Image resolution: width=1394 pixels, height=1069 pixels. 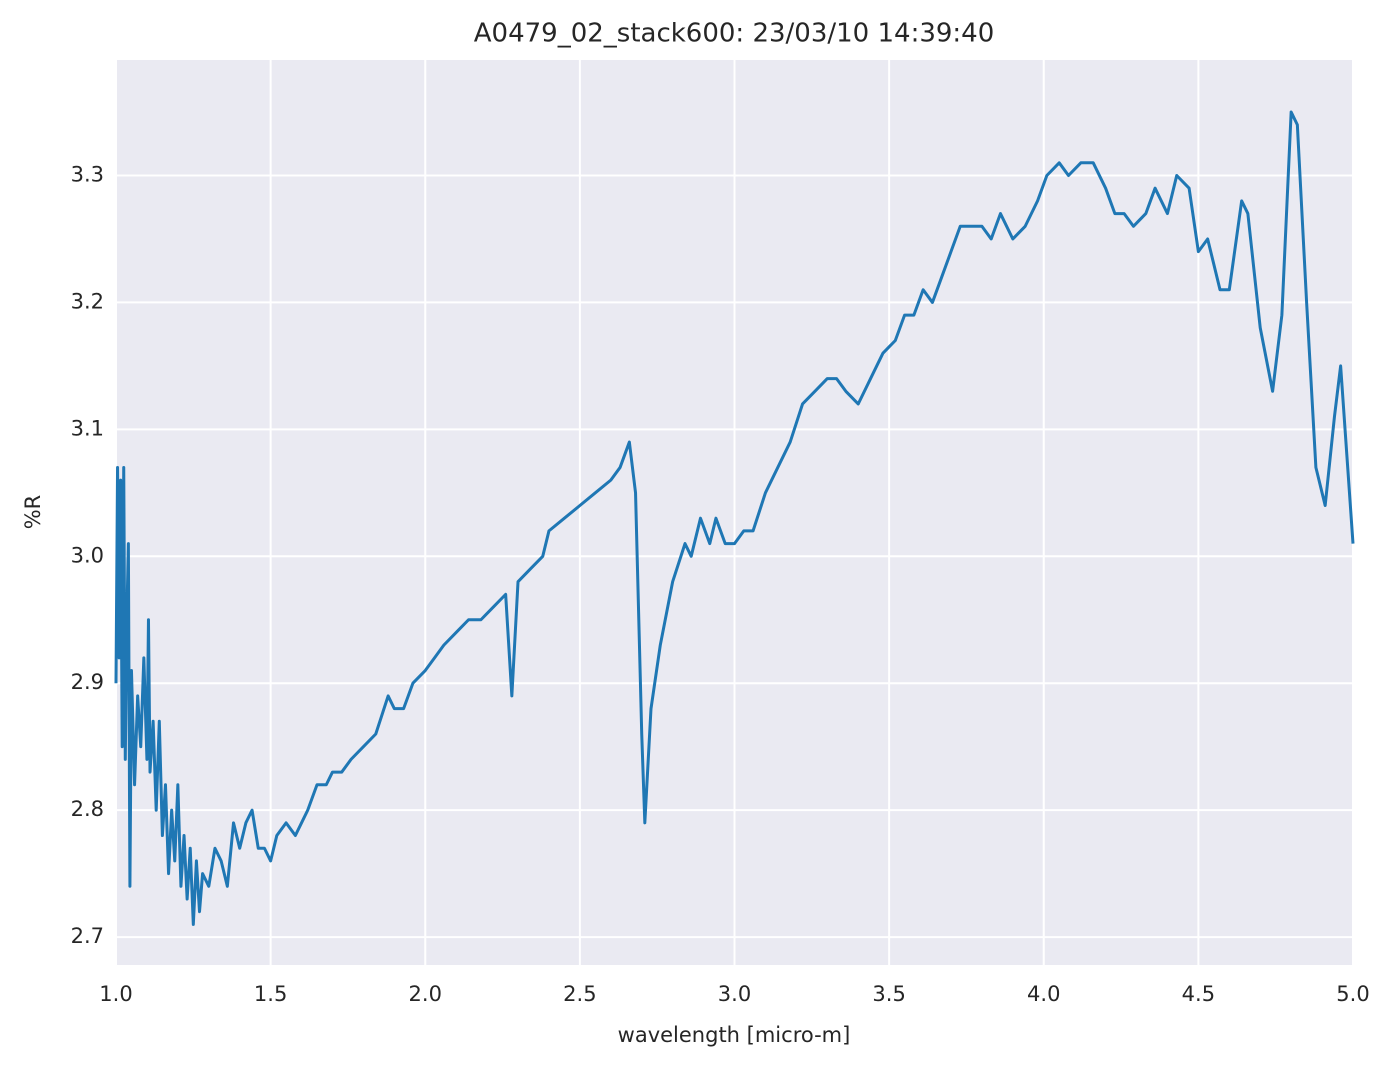 What do you see at coordinates (425, 994) in the screenshot?
I see `x-tick-label: 2.0` at bounding box center [425, 994].